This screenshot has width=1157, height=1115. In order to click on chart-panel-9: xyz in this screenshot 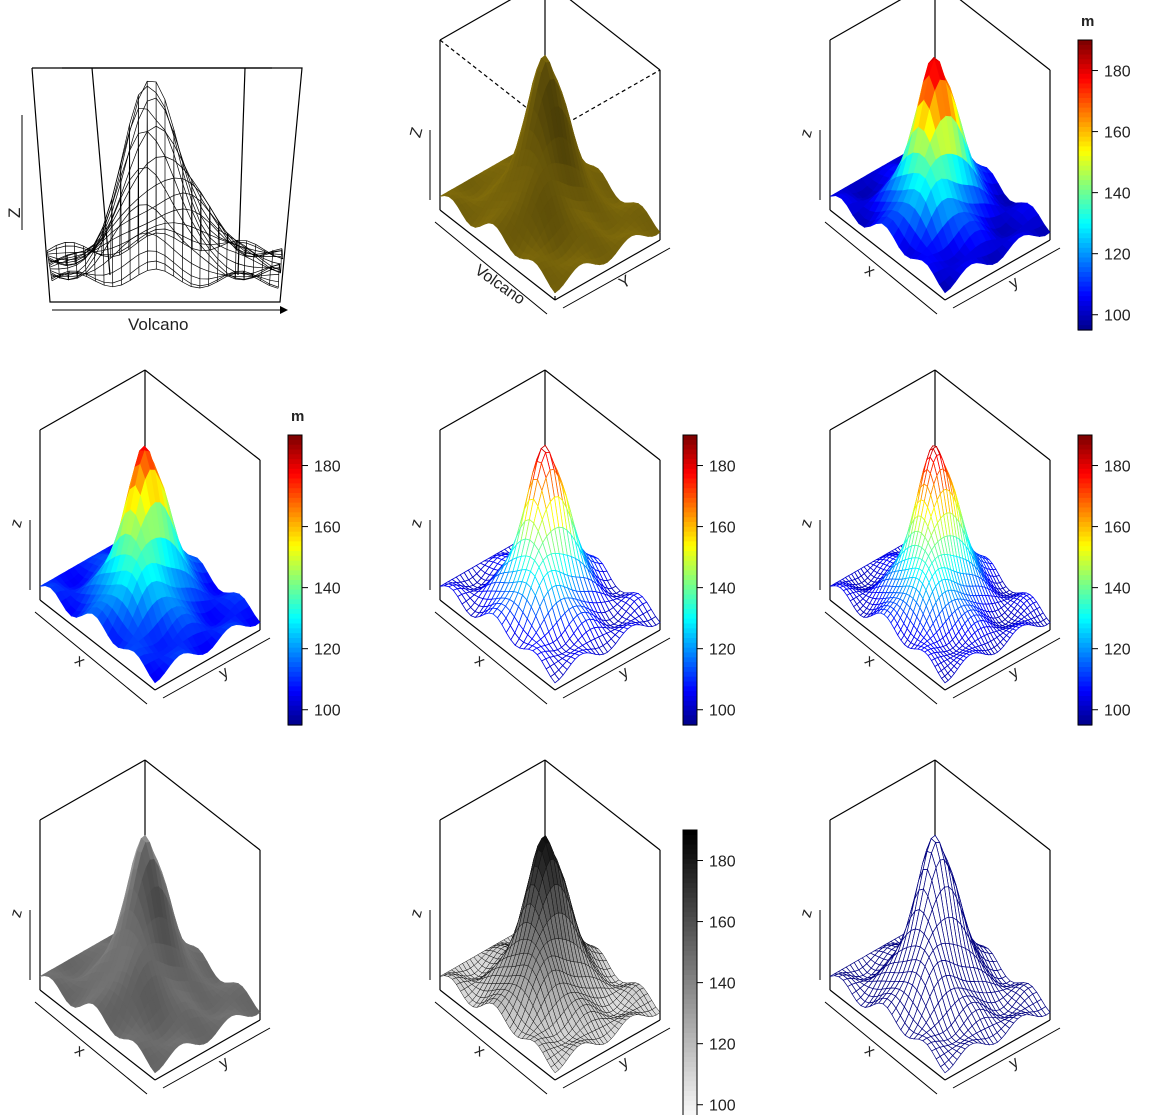, I will do `click(929, 927)`.